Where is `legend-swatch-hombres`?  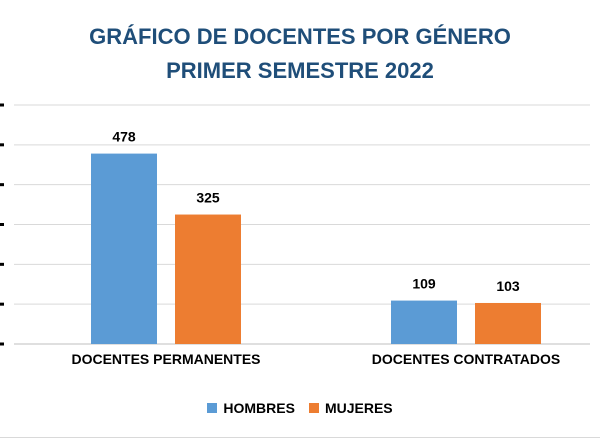
legend-swatch-hombres is located at coordinates (212, 408).